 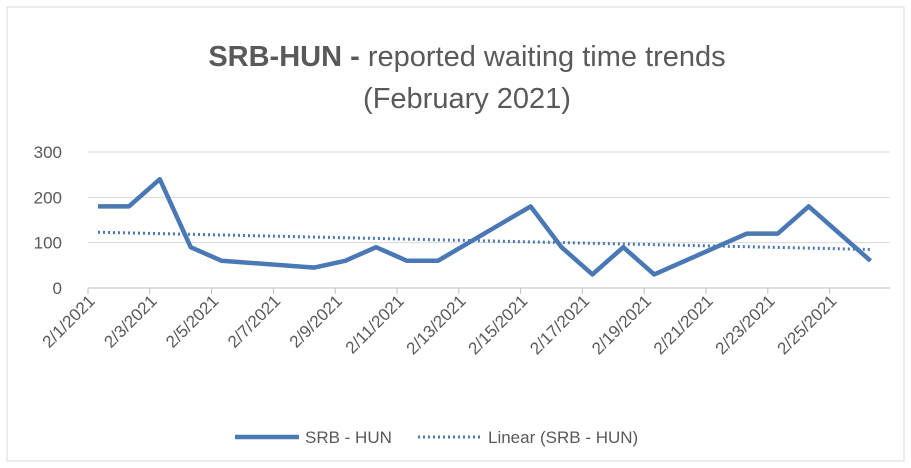 What do you see at coordinates (57, 288) in the screenshot?
I see `y-tick-label: 0` at bounding box center [57, 288].